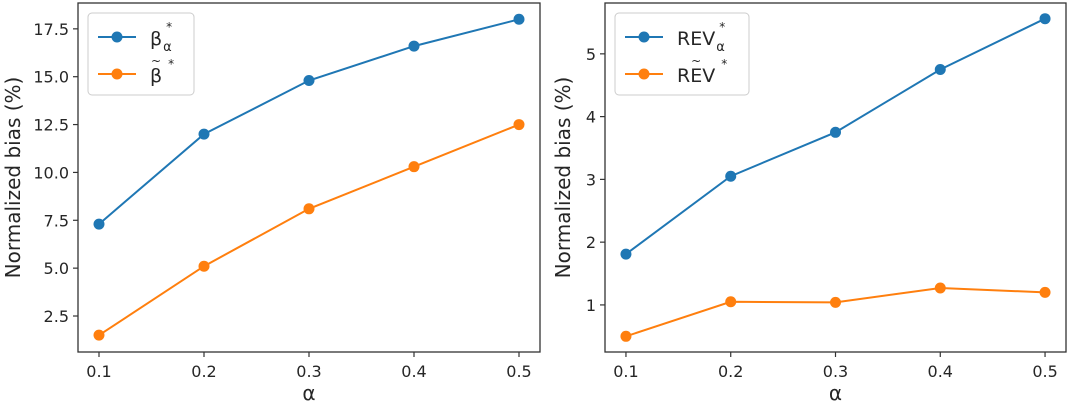 The height and width of the screenshot is (411, 1070). What do you see at coordinates (51, 29) in the screenshot?
I see `y-tick-label: 17.5` at bounding box center [51, 29].